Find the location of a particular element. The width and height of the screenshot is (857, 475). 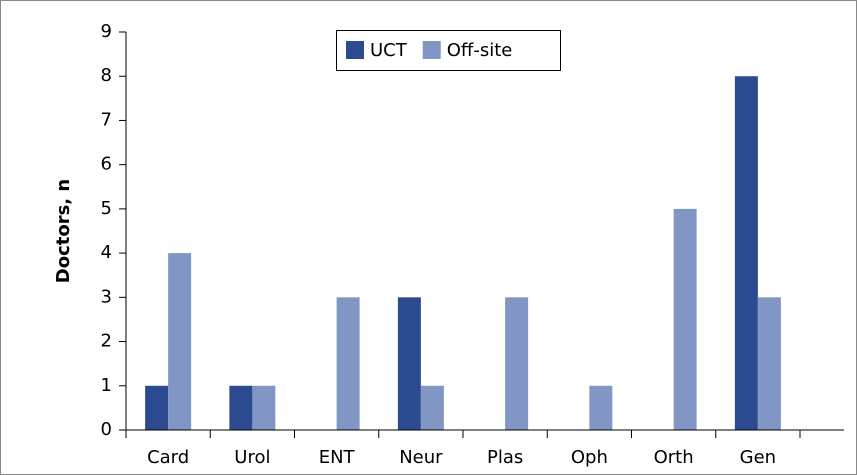

y-tick-label: 8 is located at coordinates (106, 75).